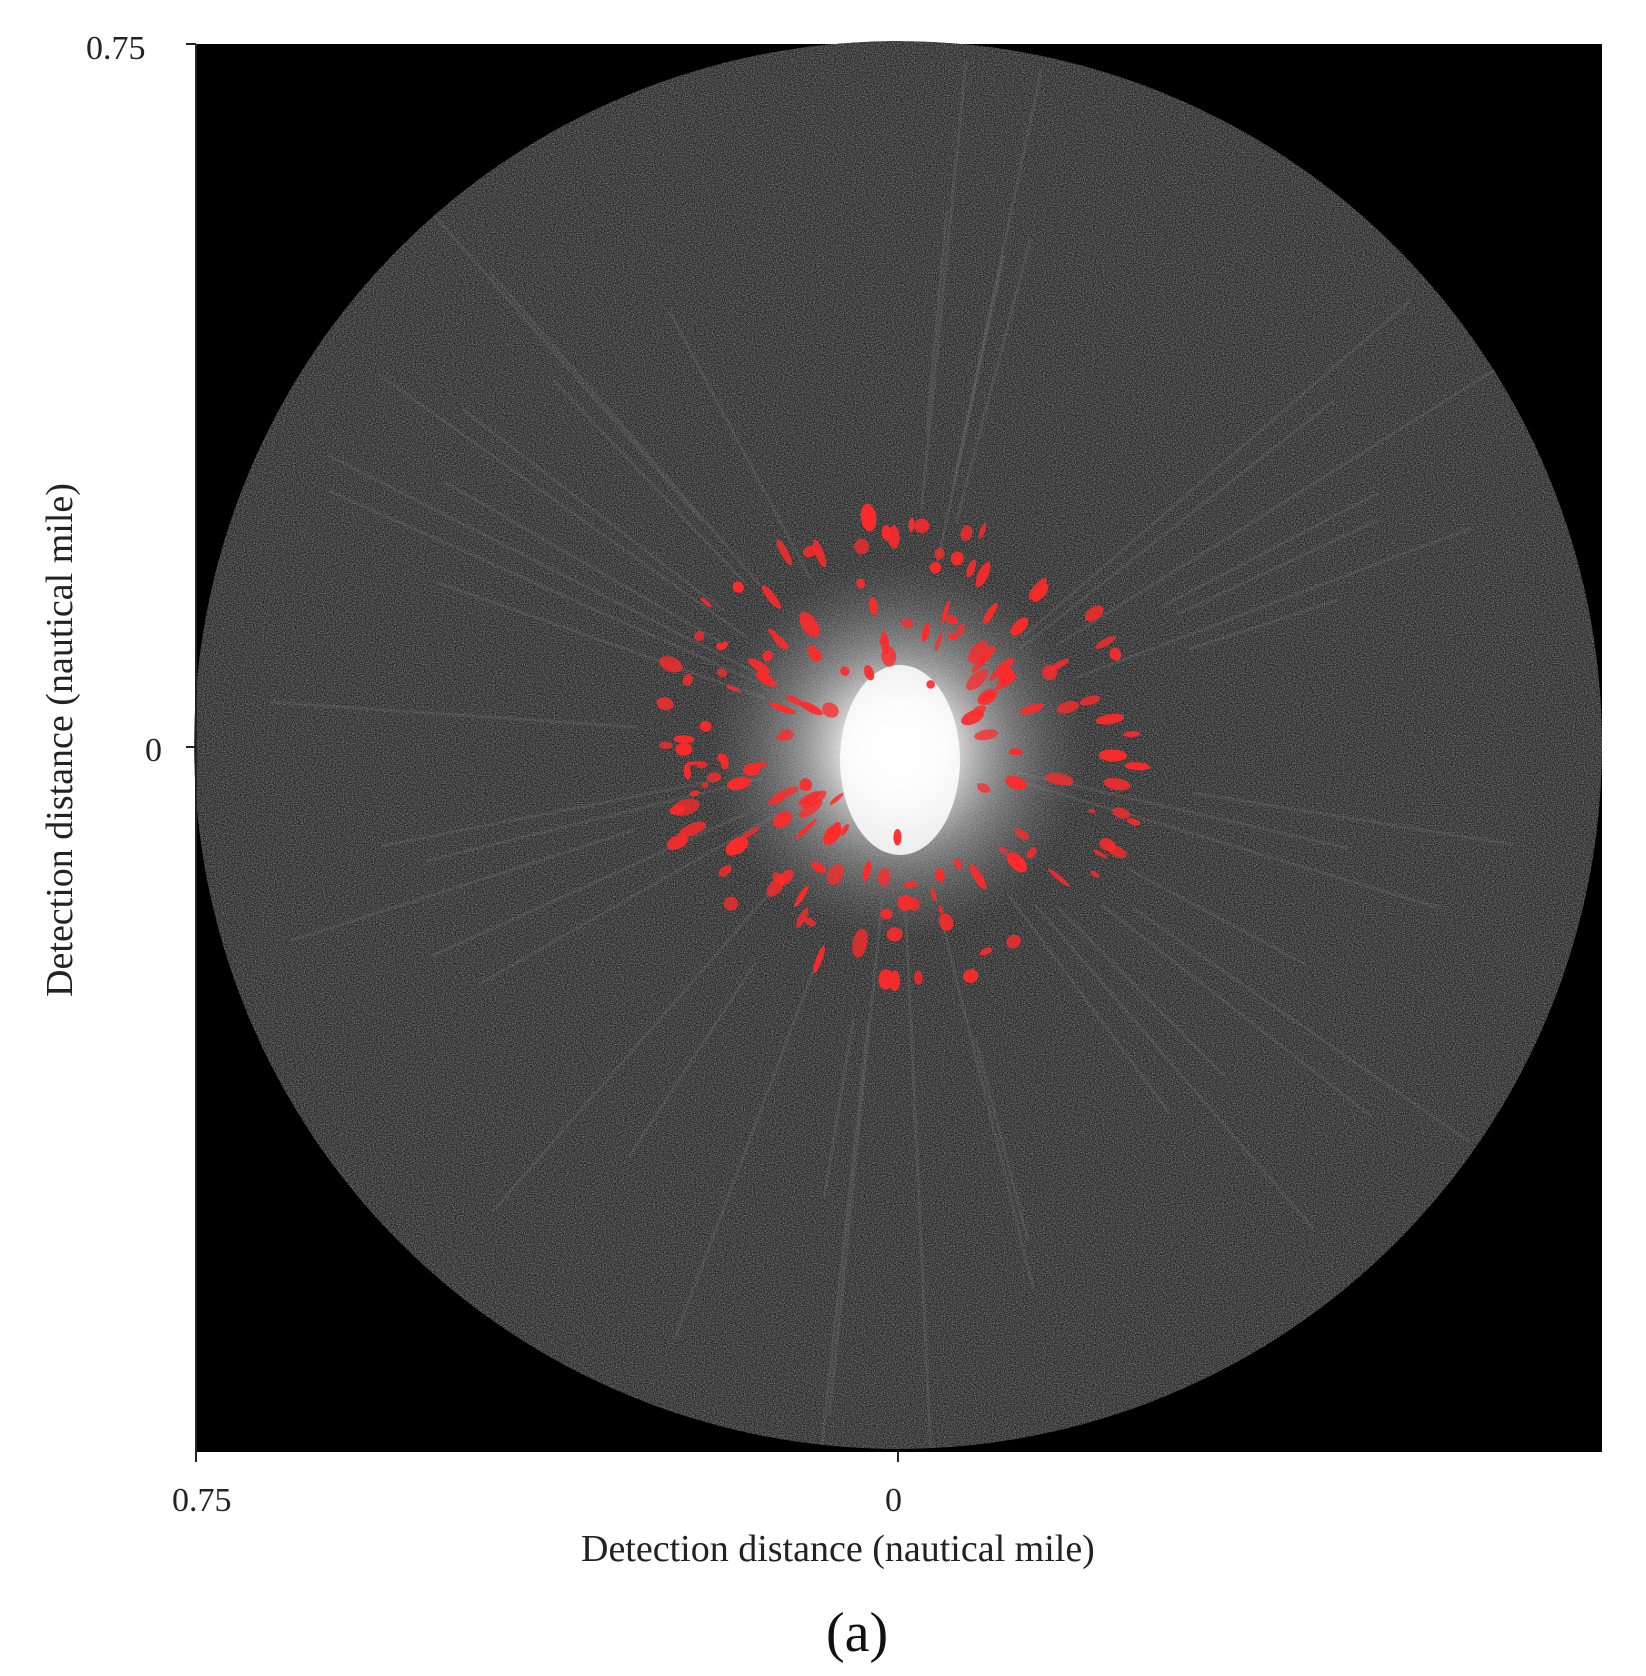  I want to click on detection-overlay, so click(903, 747).